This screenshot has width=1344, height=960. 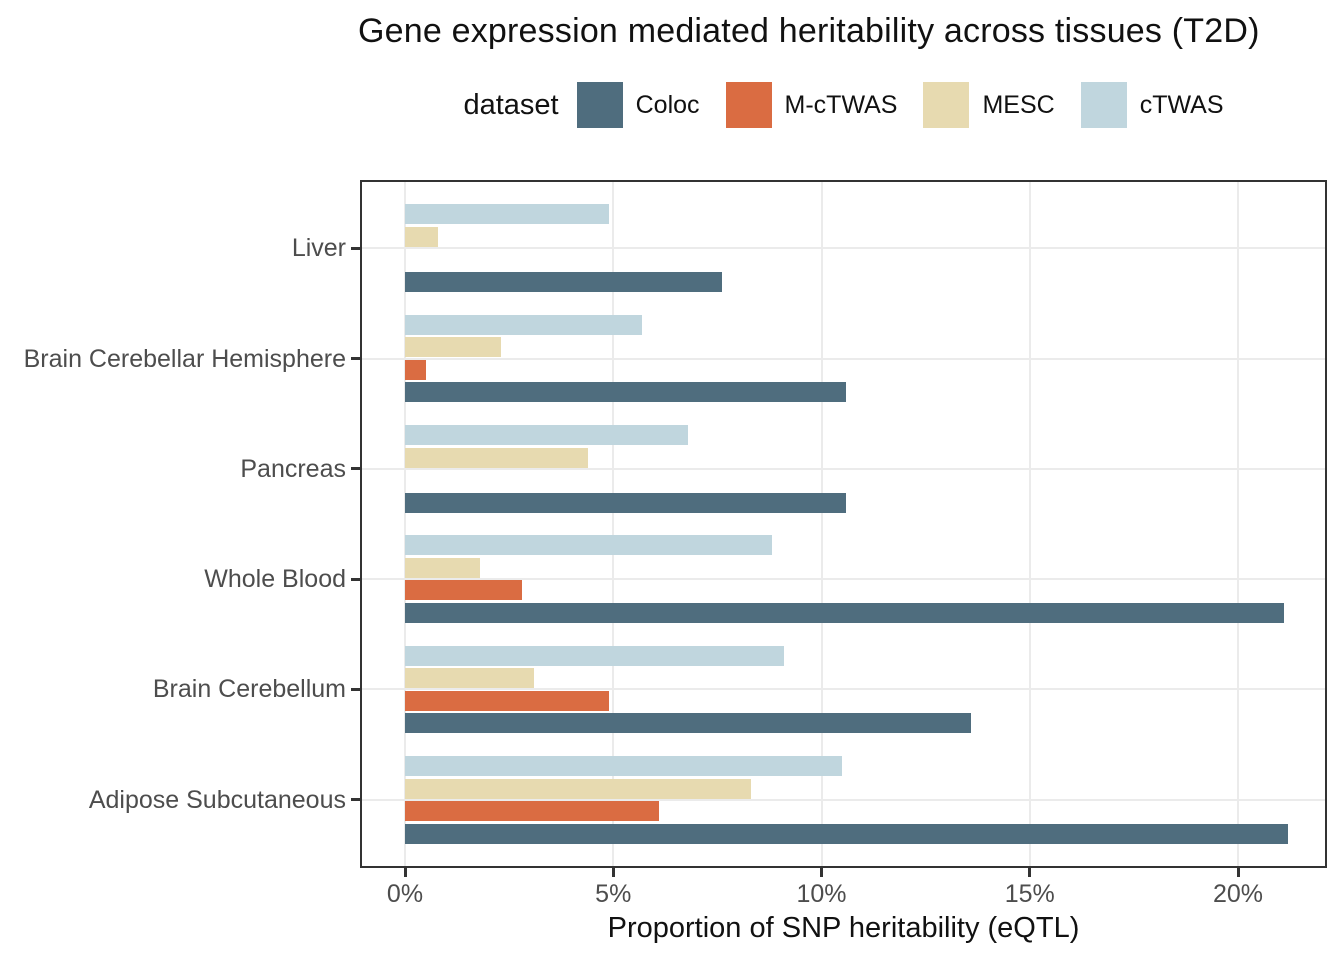 What do you see at coordinates (563, 281) in the screenshot?
I see `bar-coloc-liver` at bounding box center [563, 281].